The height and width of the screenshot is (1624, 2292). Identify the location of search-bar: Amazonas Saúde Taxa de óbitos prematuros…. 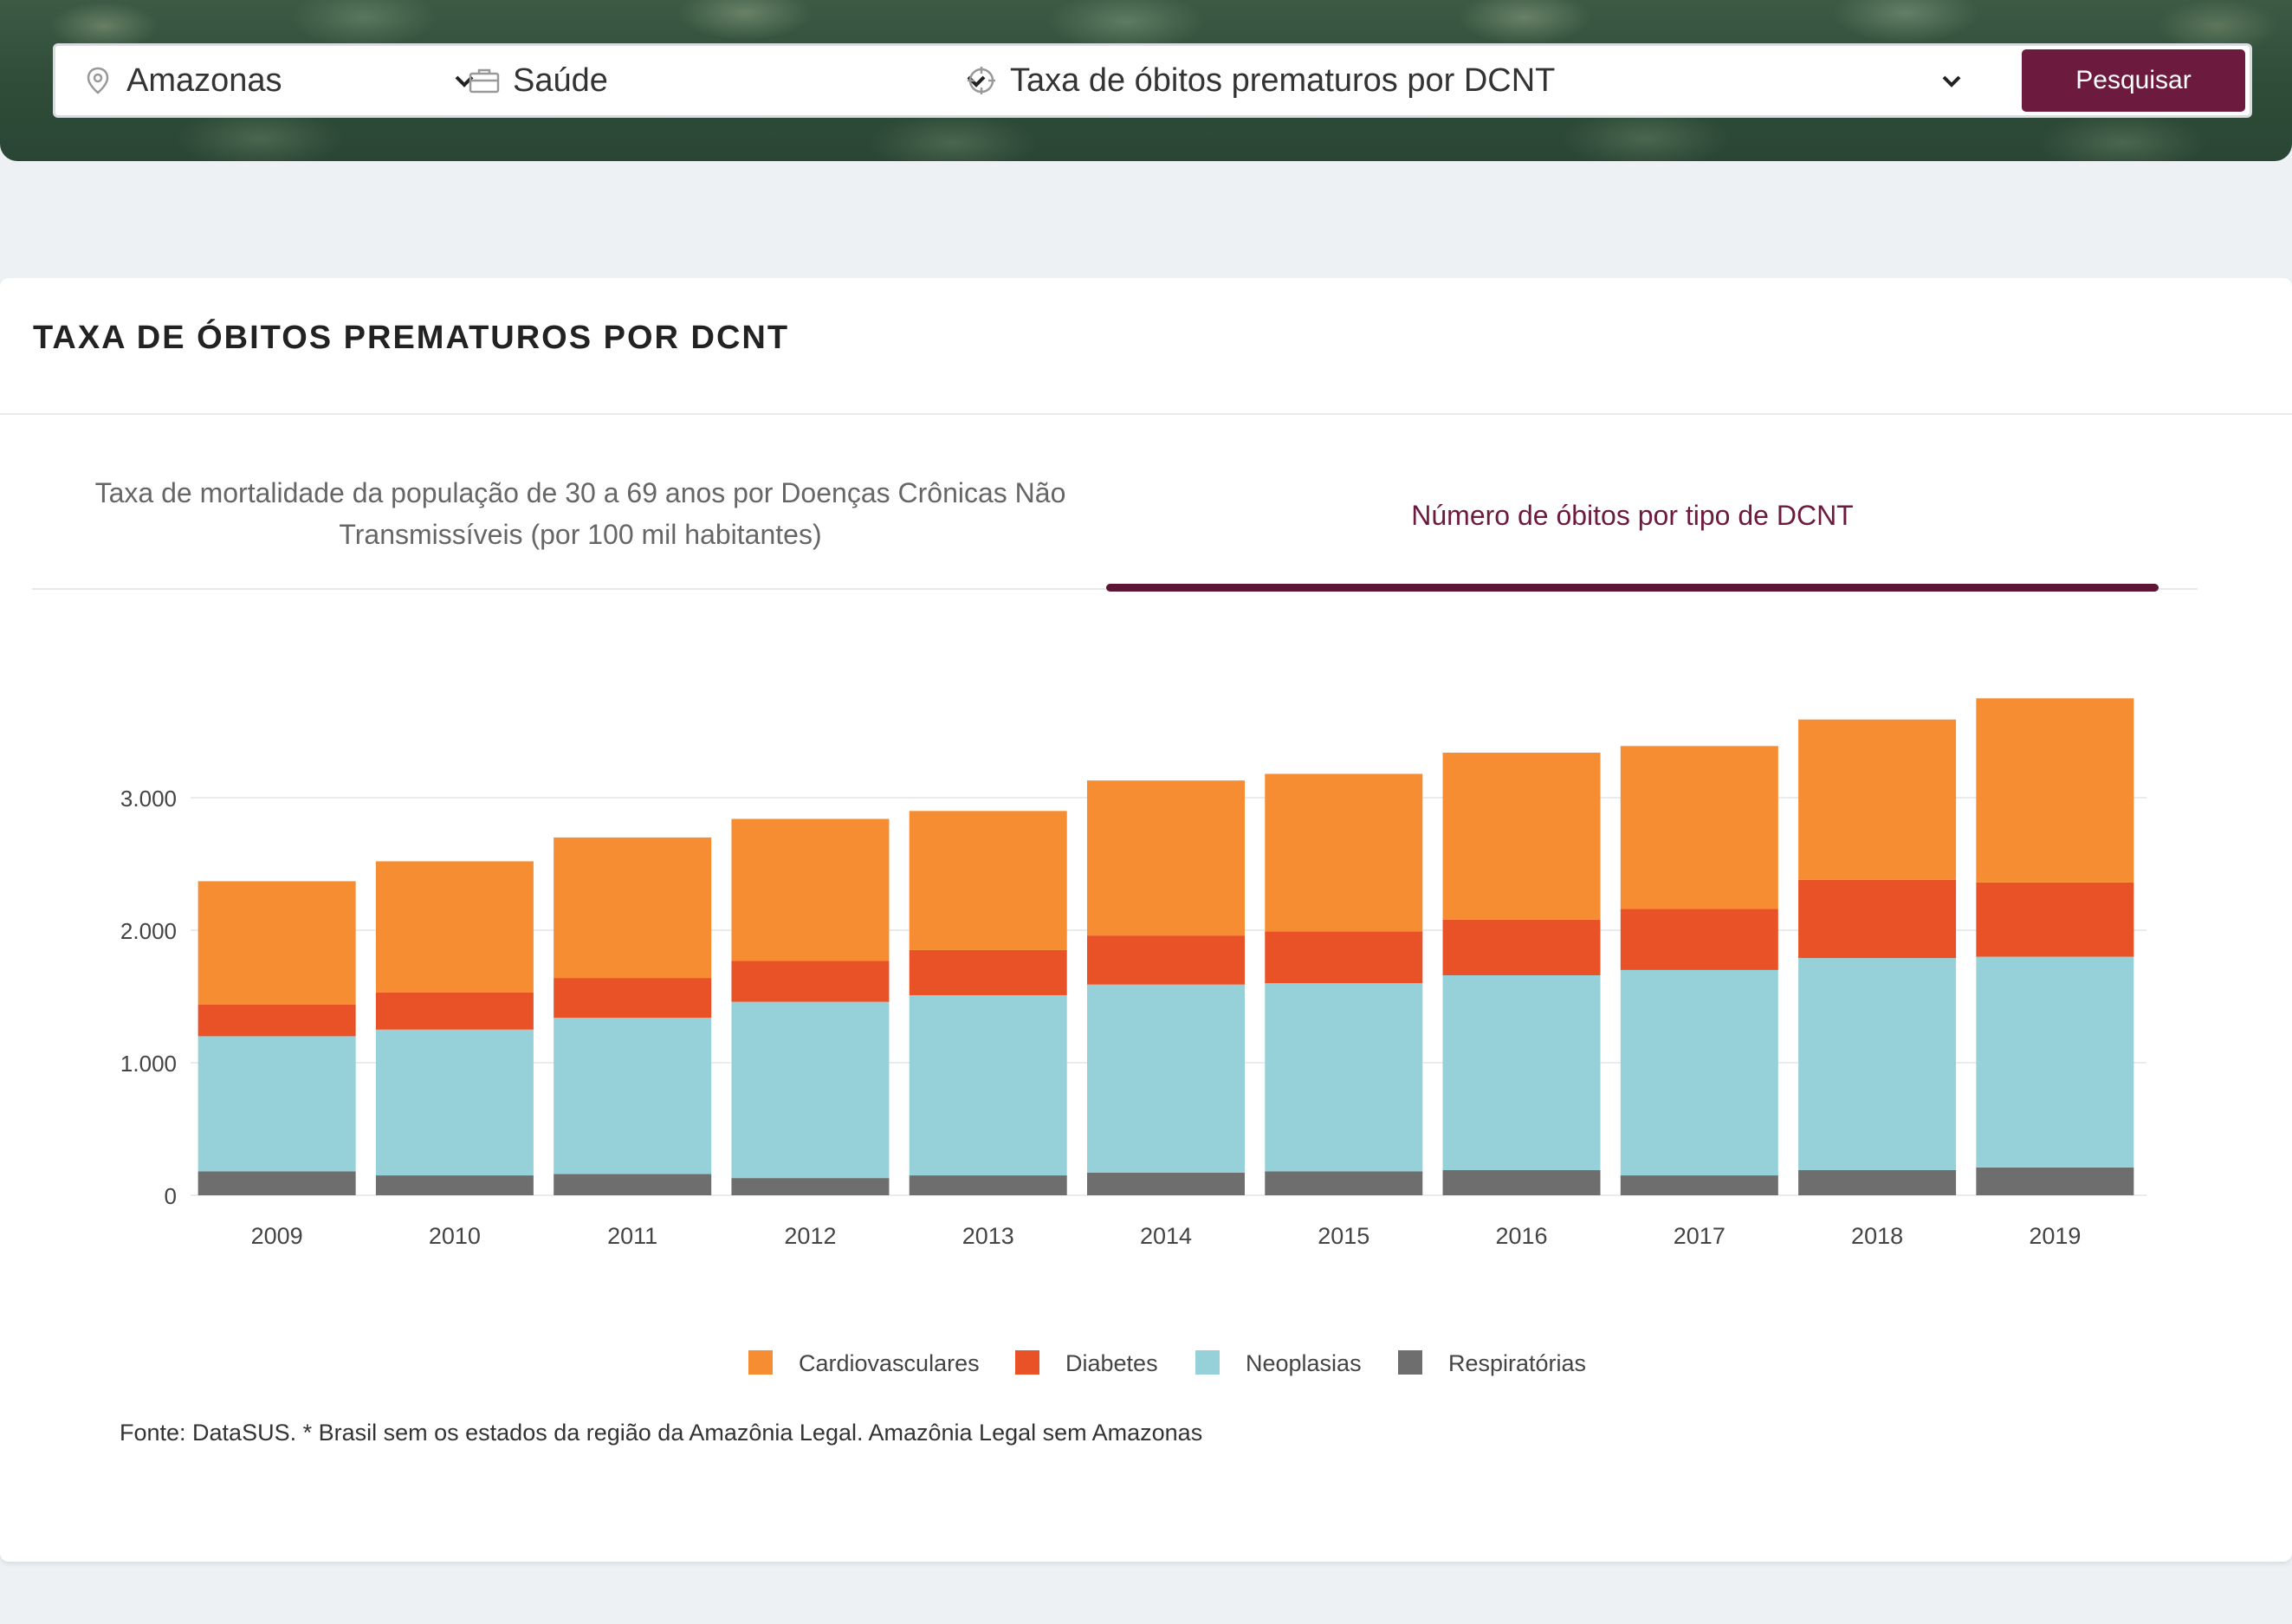
(1152, 80).